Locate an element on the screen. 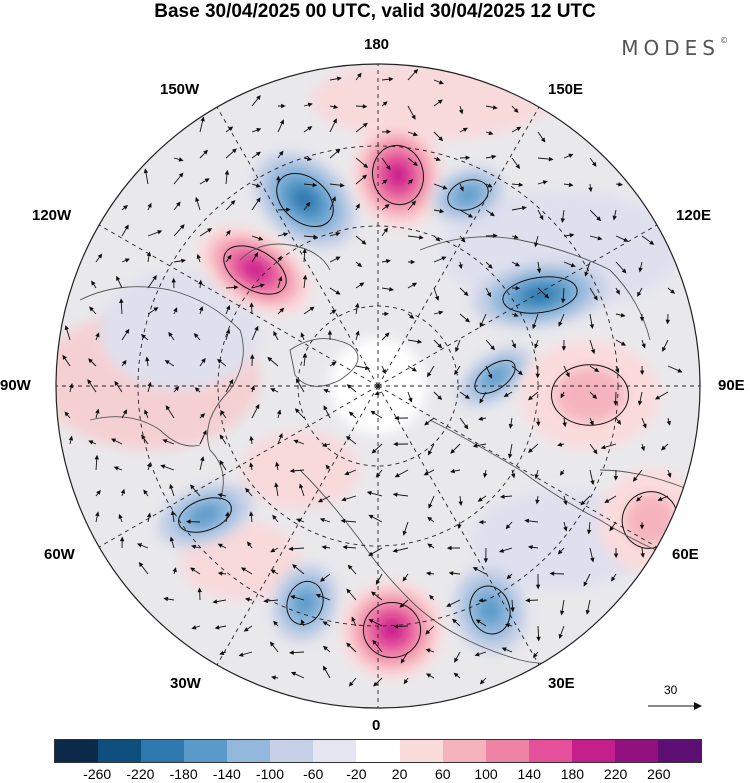  lon-label-0: 0 is located at coordinates (376, 725).